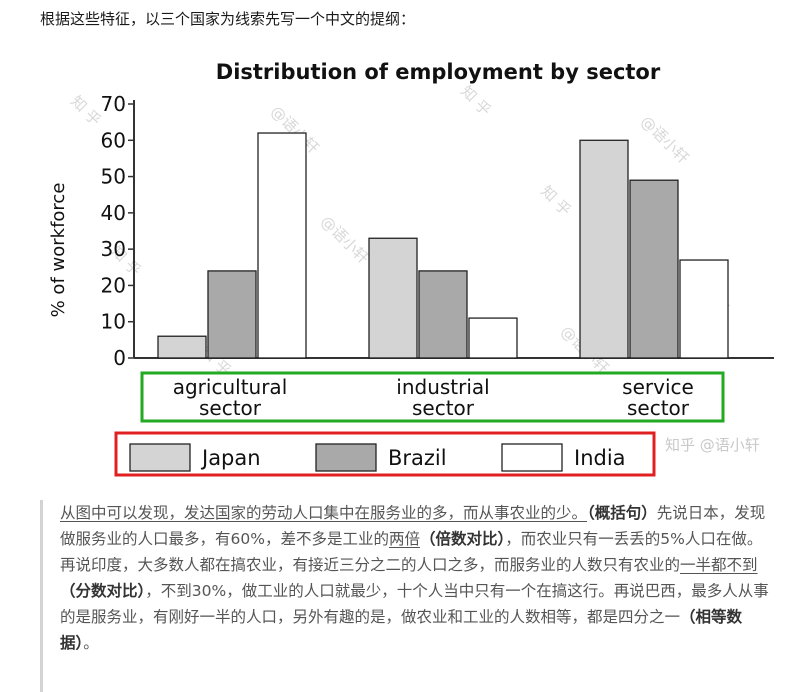 This screenshot has height=692, width=806. I want to click on text-span: 先说日本，发现做服务业的人口最多，有60%，差不多是工业的, so click(413, 526).